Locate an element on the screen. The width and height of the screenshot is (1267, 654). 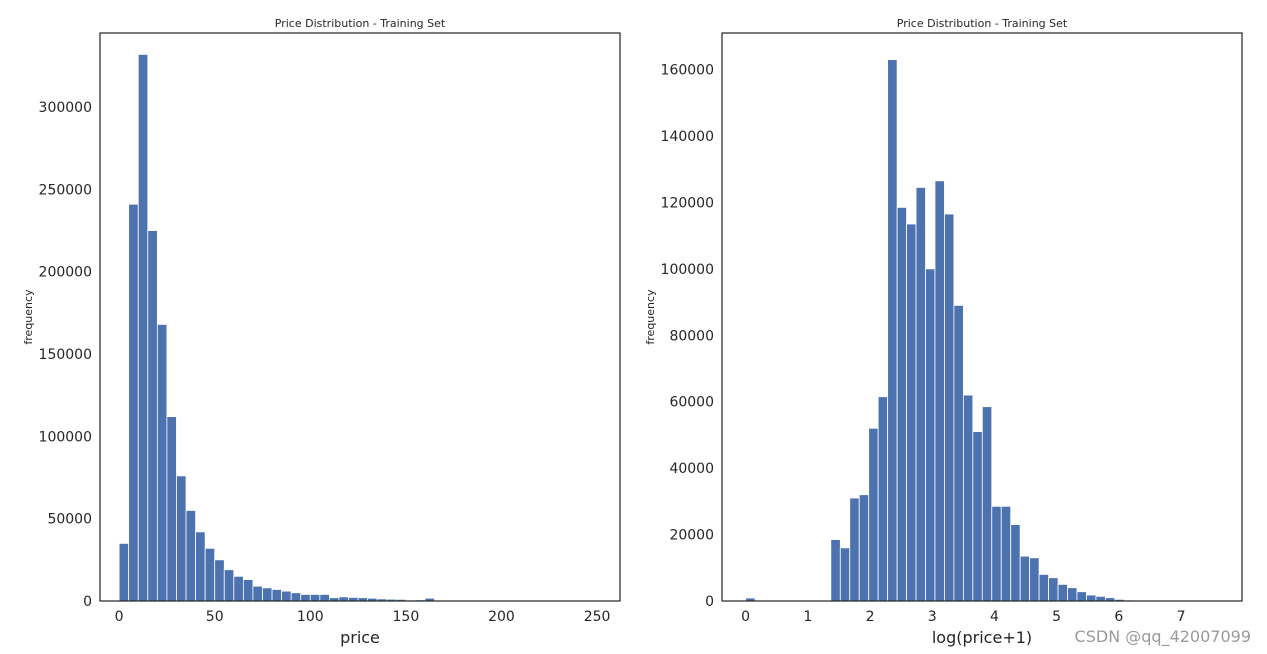
x-axis-label: price is located at coordinates (360, 637).